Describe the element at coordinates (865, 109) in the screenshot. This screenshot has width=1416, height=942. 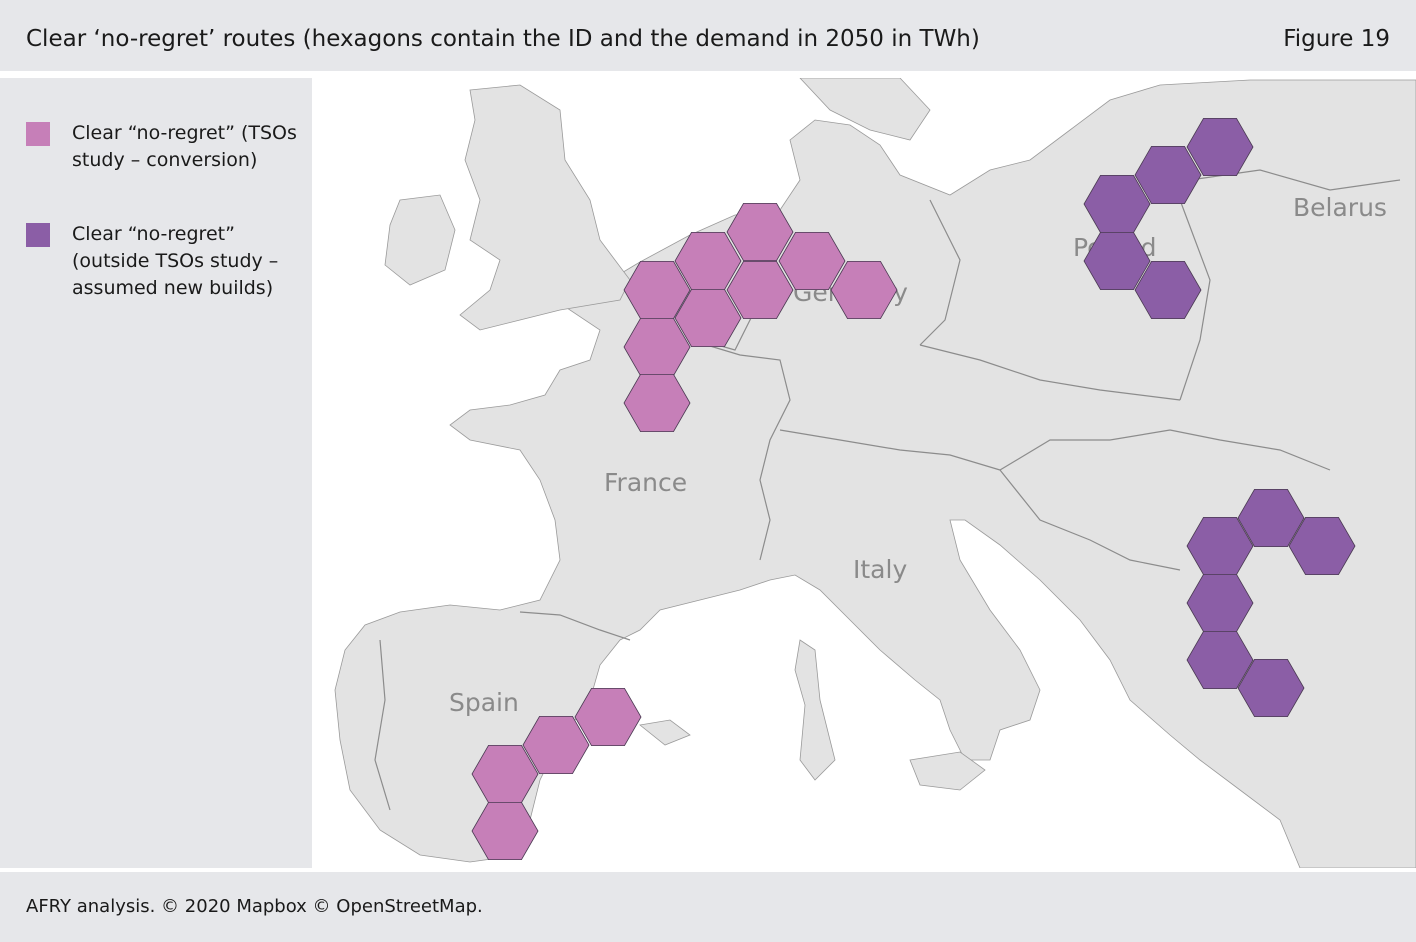
I see `scandinavia` at that location.